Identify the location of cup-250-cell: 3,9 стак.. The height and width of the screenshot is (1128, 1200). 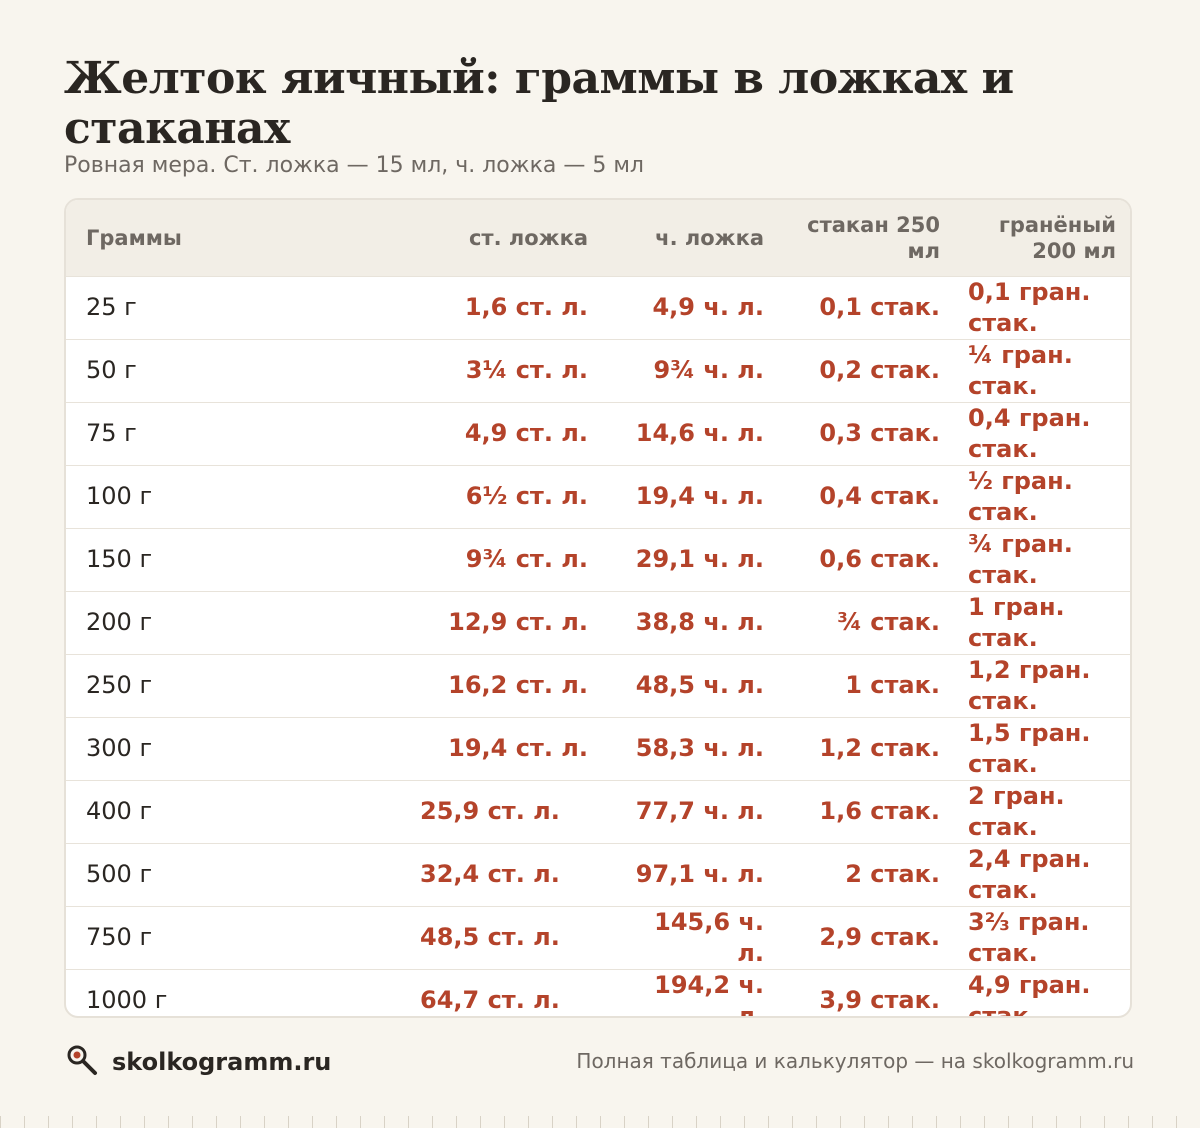
(879, 1000).